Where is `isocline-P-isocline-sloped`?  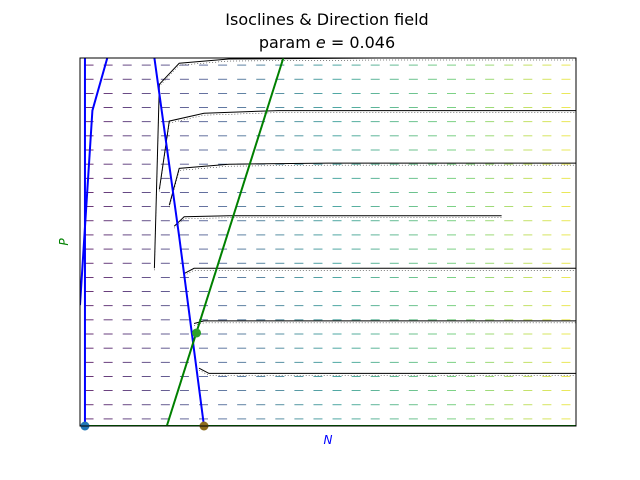
isocline-P-isocline-sloped is located at coordinates (225, 242).